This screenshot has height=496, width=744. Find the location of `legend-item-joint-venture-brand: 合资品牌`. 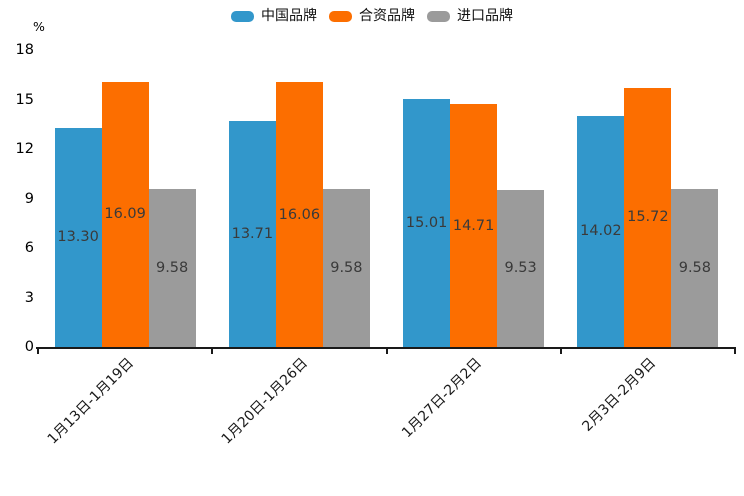

legend-item-joint-venture-brand: 合资品牌 is located at coordinates (372, 16).